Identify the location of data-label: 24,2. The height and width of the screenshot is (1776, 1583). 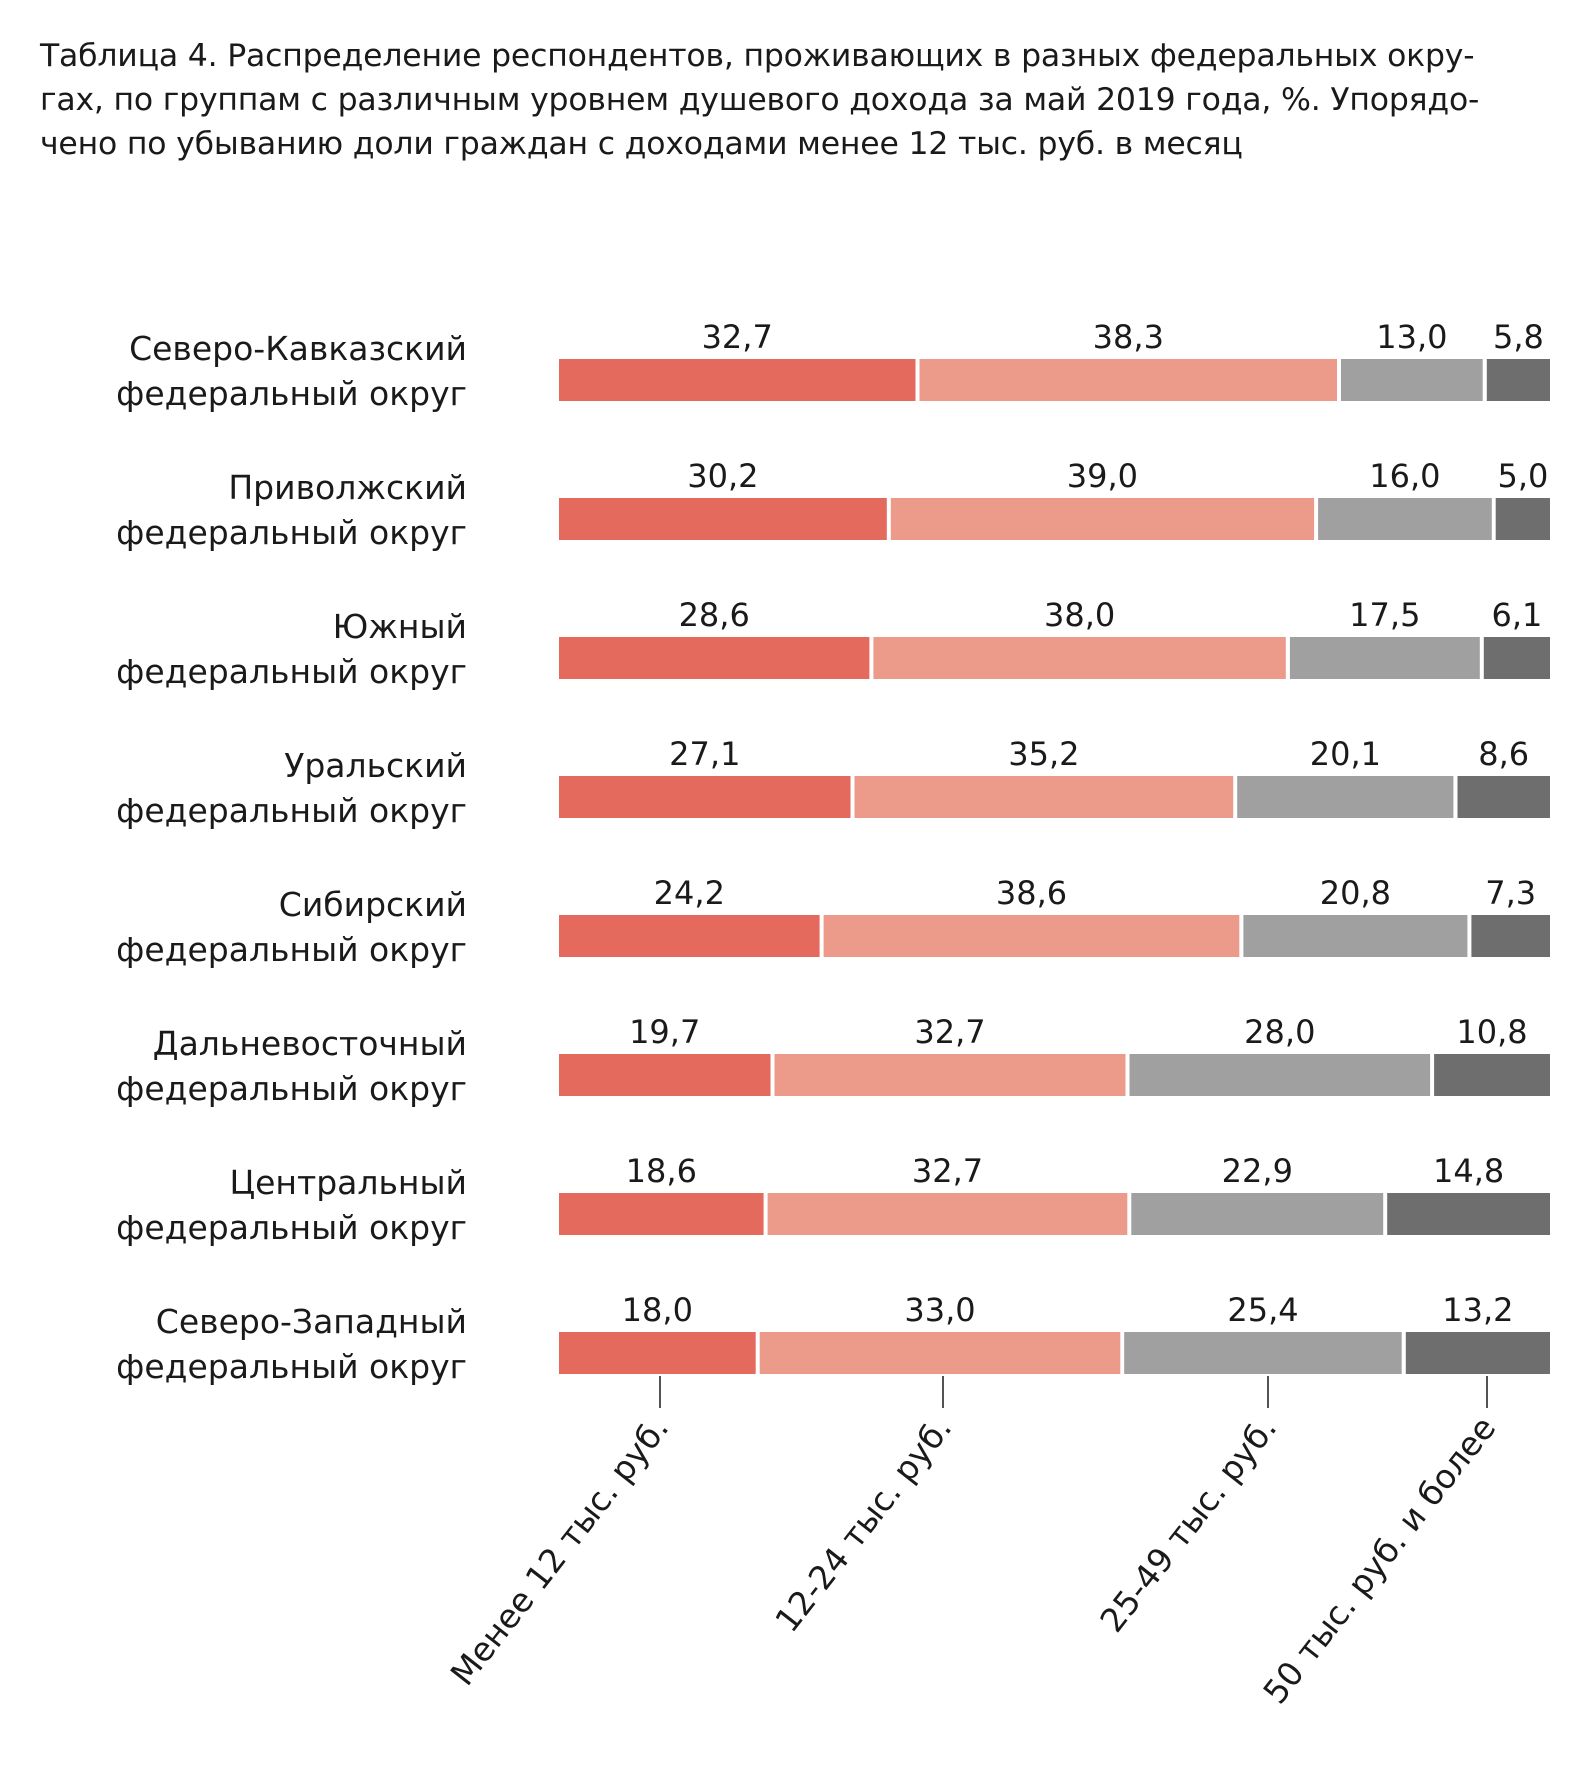
(689, 893).